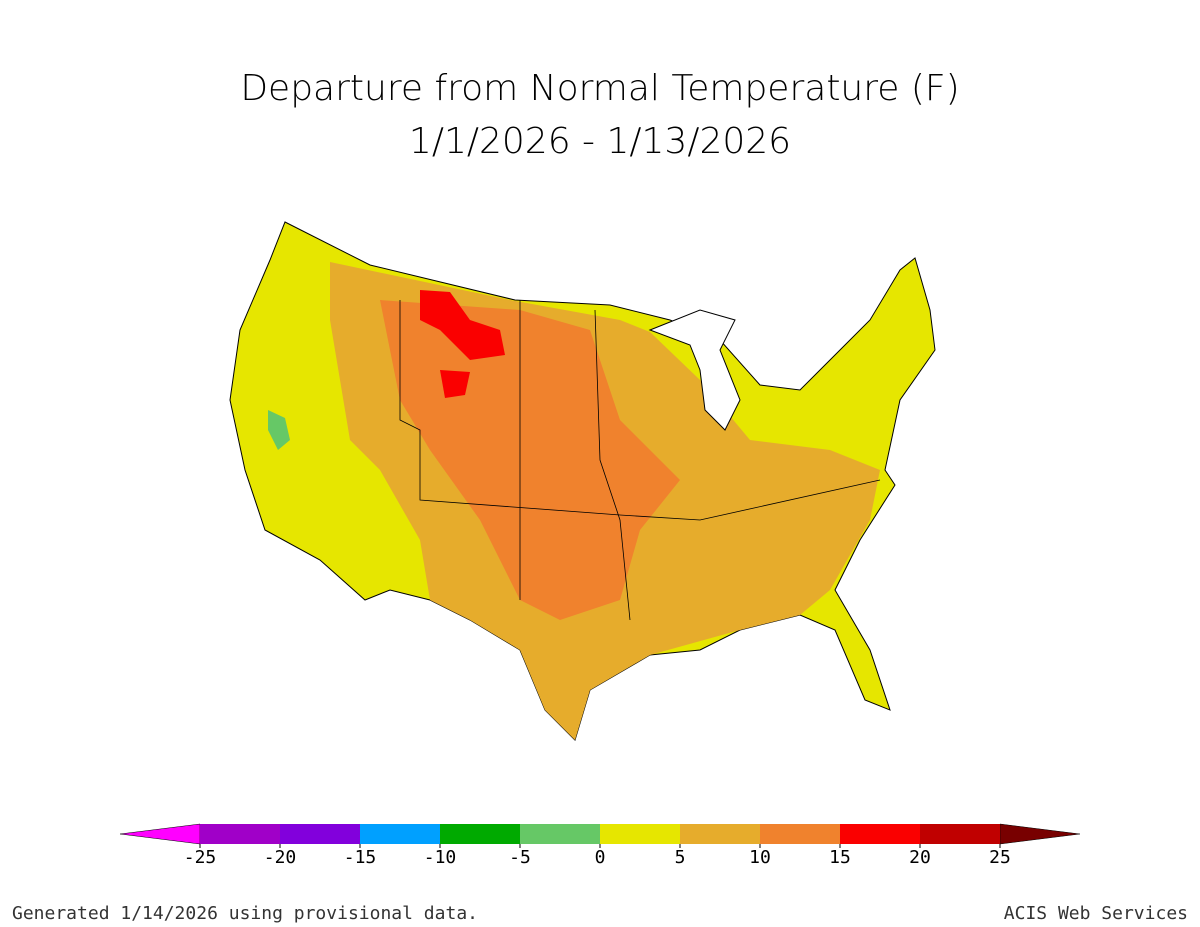 The width and height of the screenshot is (1200, 927). What do you see at coordinates (280, 857) in the screenshot?
I see `colorbar-tick-label: -20` at bounding box center [280, 857].